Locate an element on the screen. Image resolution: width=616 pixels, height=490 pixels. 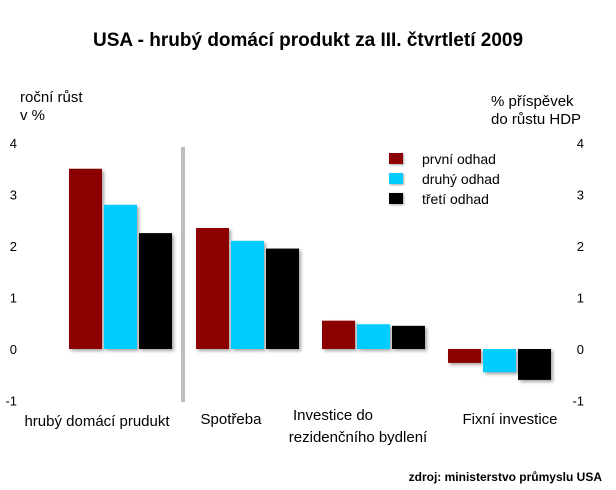
y-axis-label-right-line-2: do růstu HDP is located at coordinates (536, 119).